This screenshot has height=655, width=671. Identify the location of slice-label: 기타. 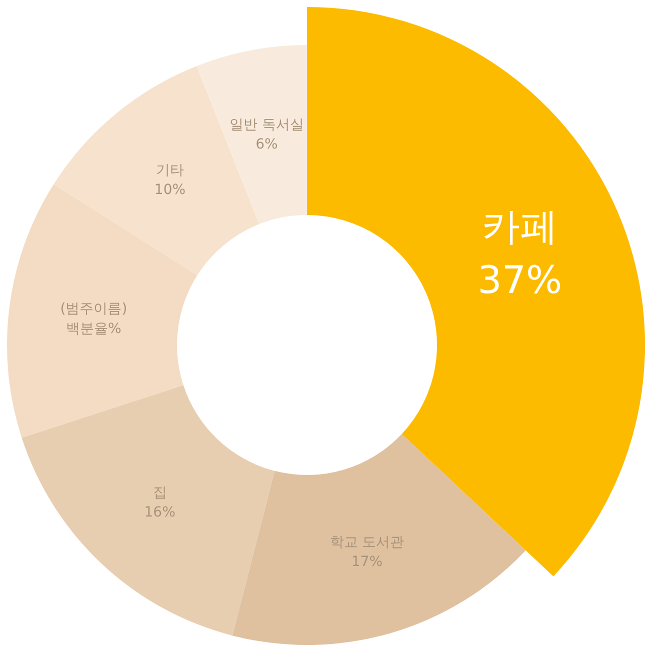
(170, 170).